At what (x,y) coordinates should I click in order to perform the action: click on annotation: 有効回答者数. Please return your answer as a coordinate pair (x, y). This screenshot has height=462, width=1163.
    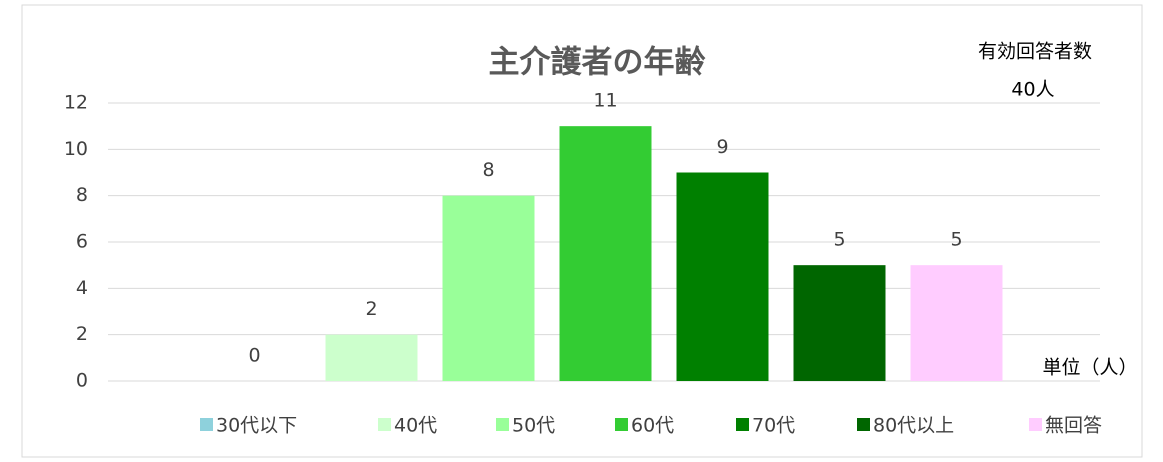
    Looking at the image, I should click on (1035, 52).